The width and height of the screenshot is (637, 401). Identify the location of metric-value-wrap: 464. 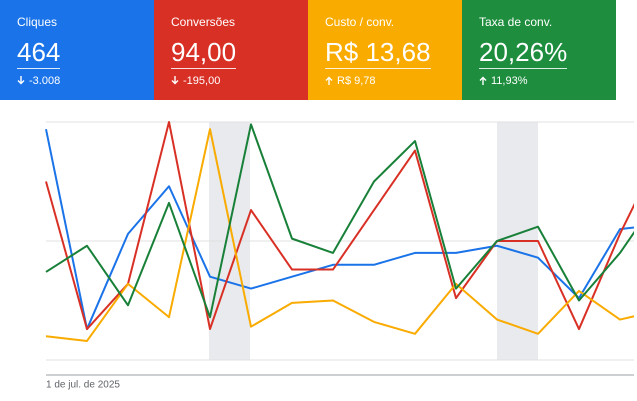
(85, 49).